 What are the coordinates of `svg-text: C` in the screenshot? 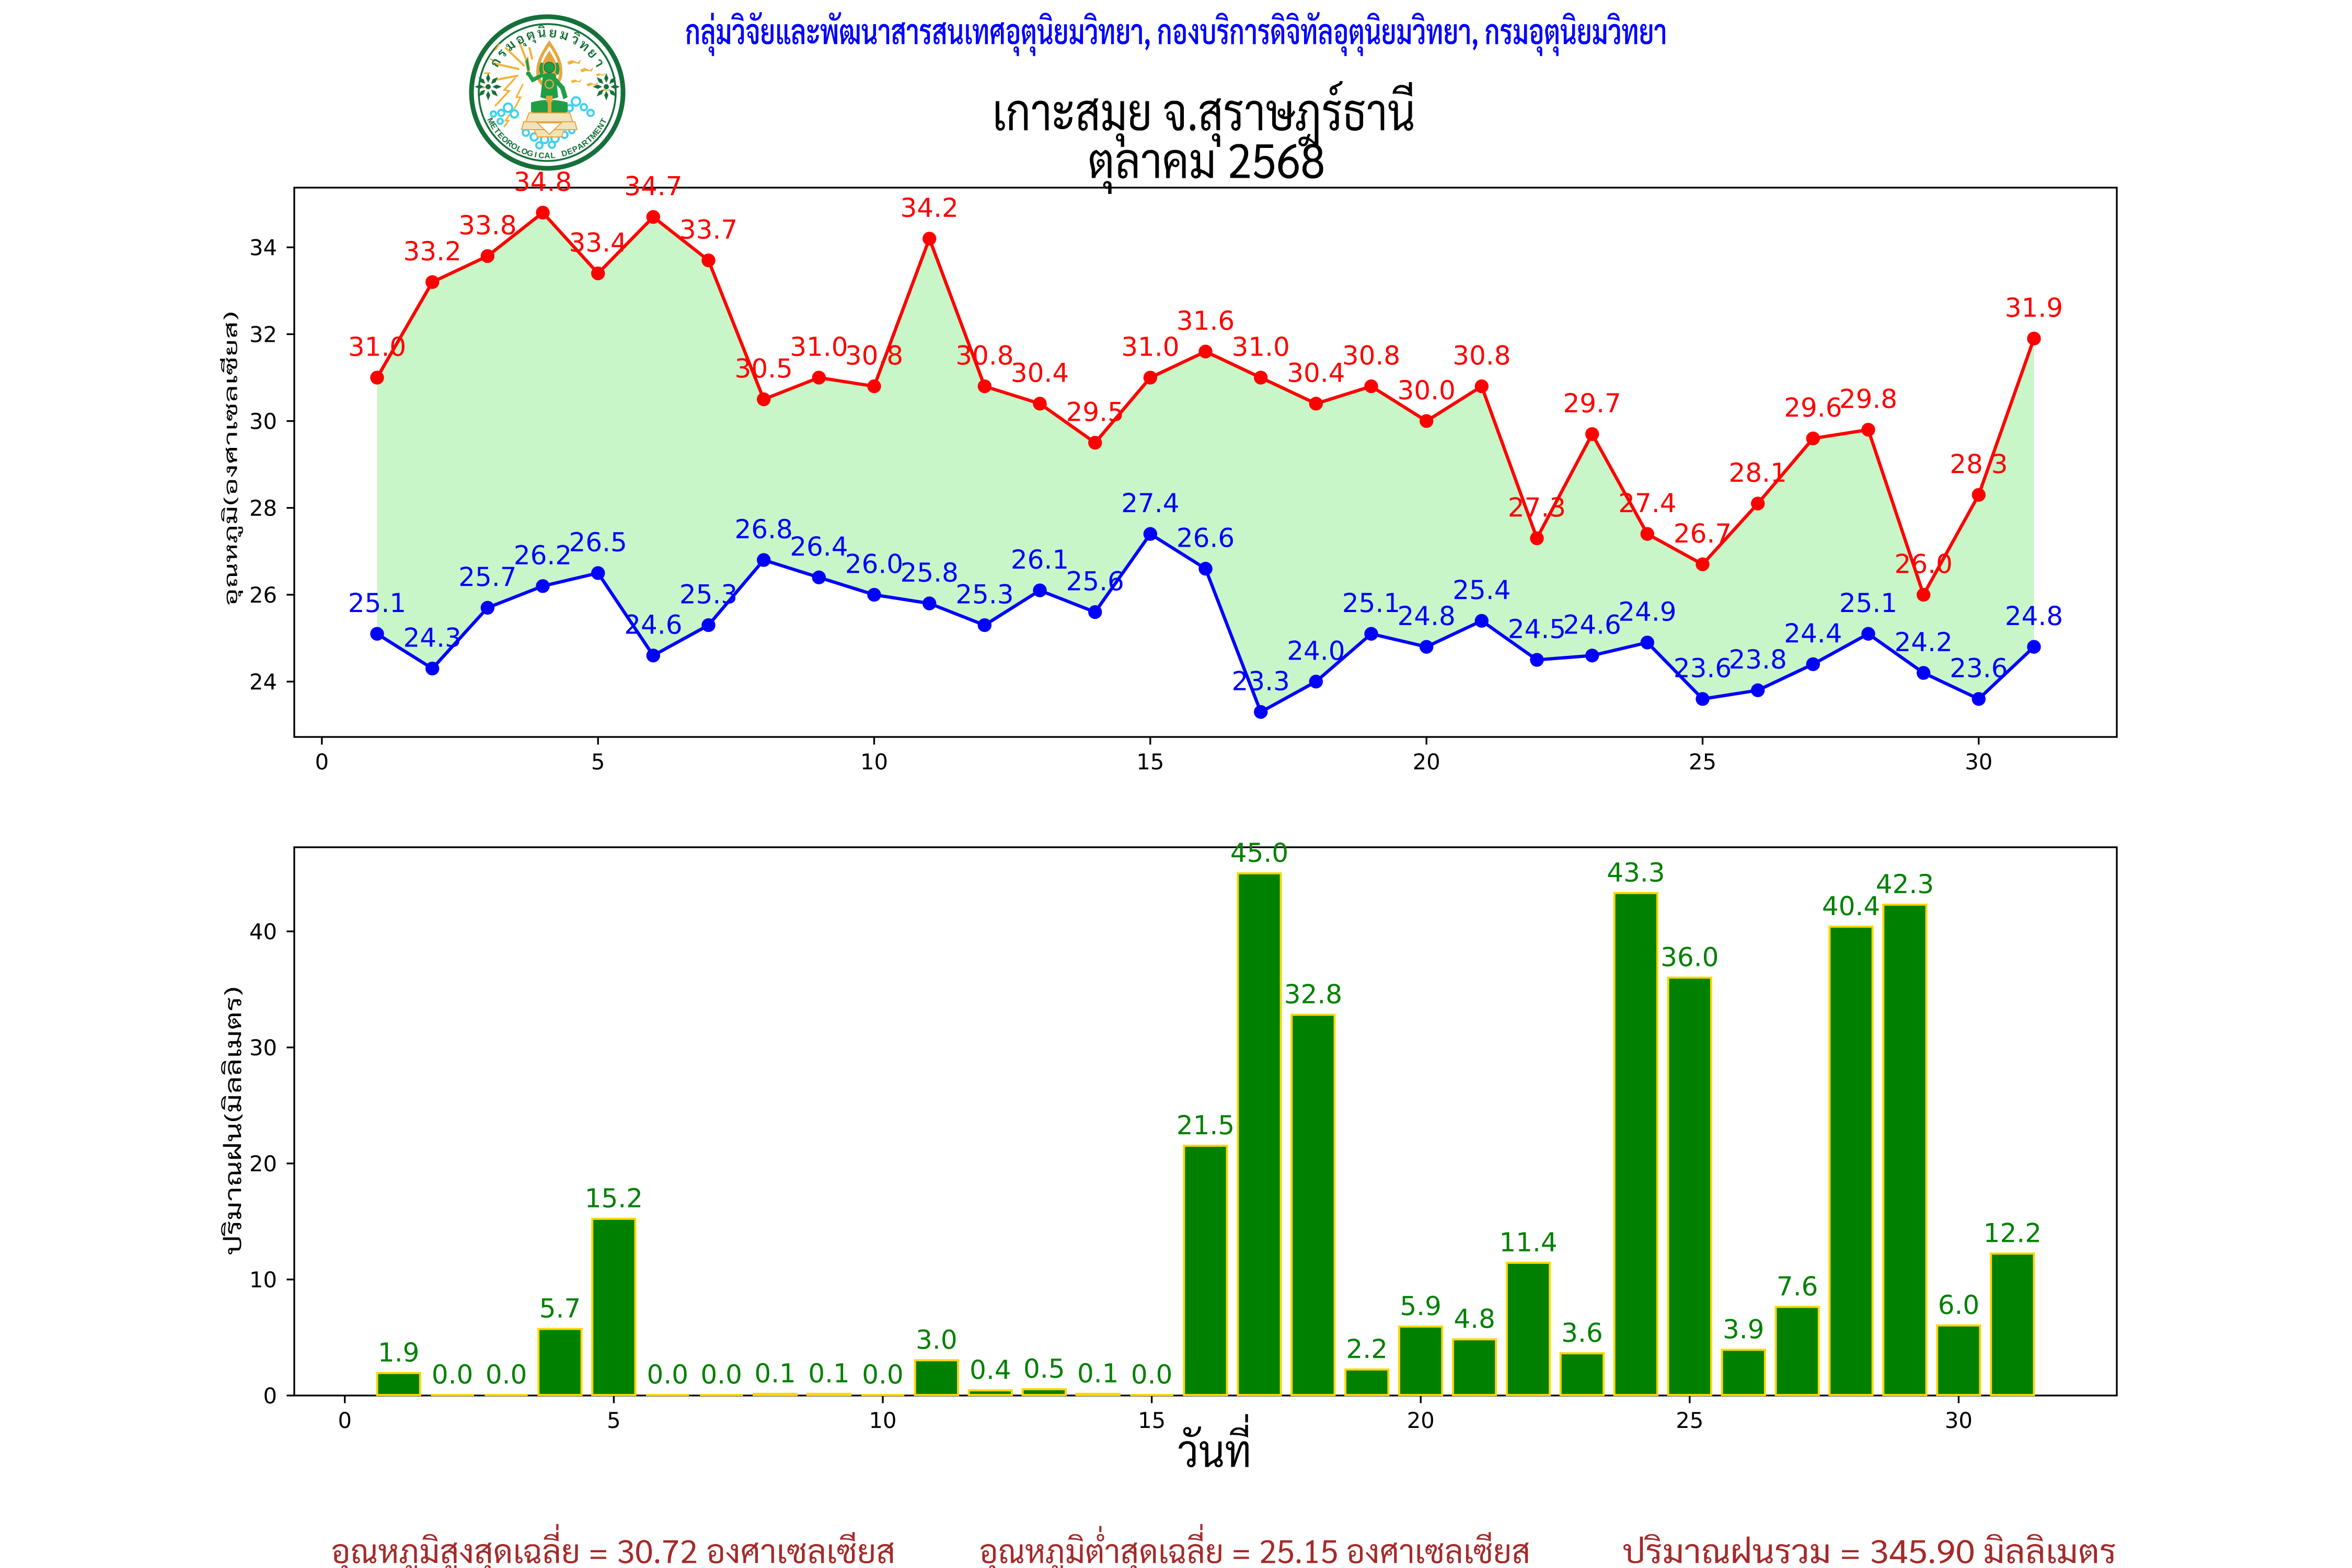 It's located at (541, 155).